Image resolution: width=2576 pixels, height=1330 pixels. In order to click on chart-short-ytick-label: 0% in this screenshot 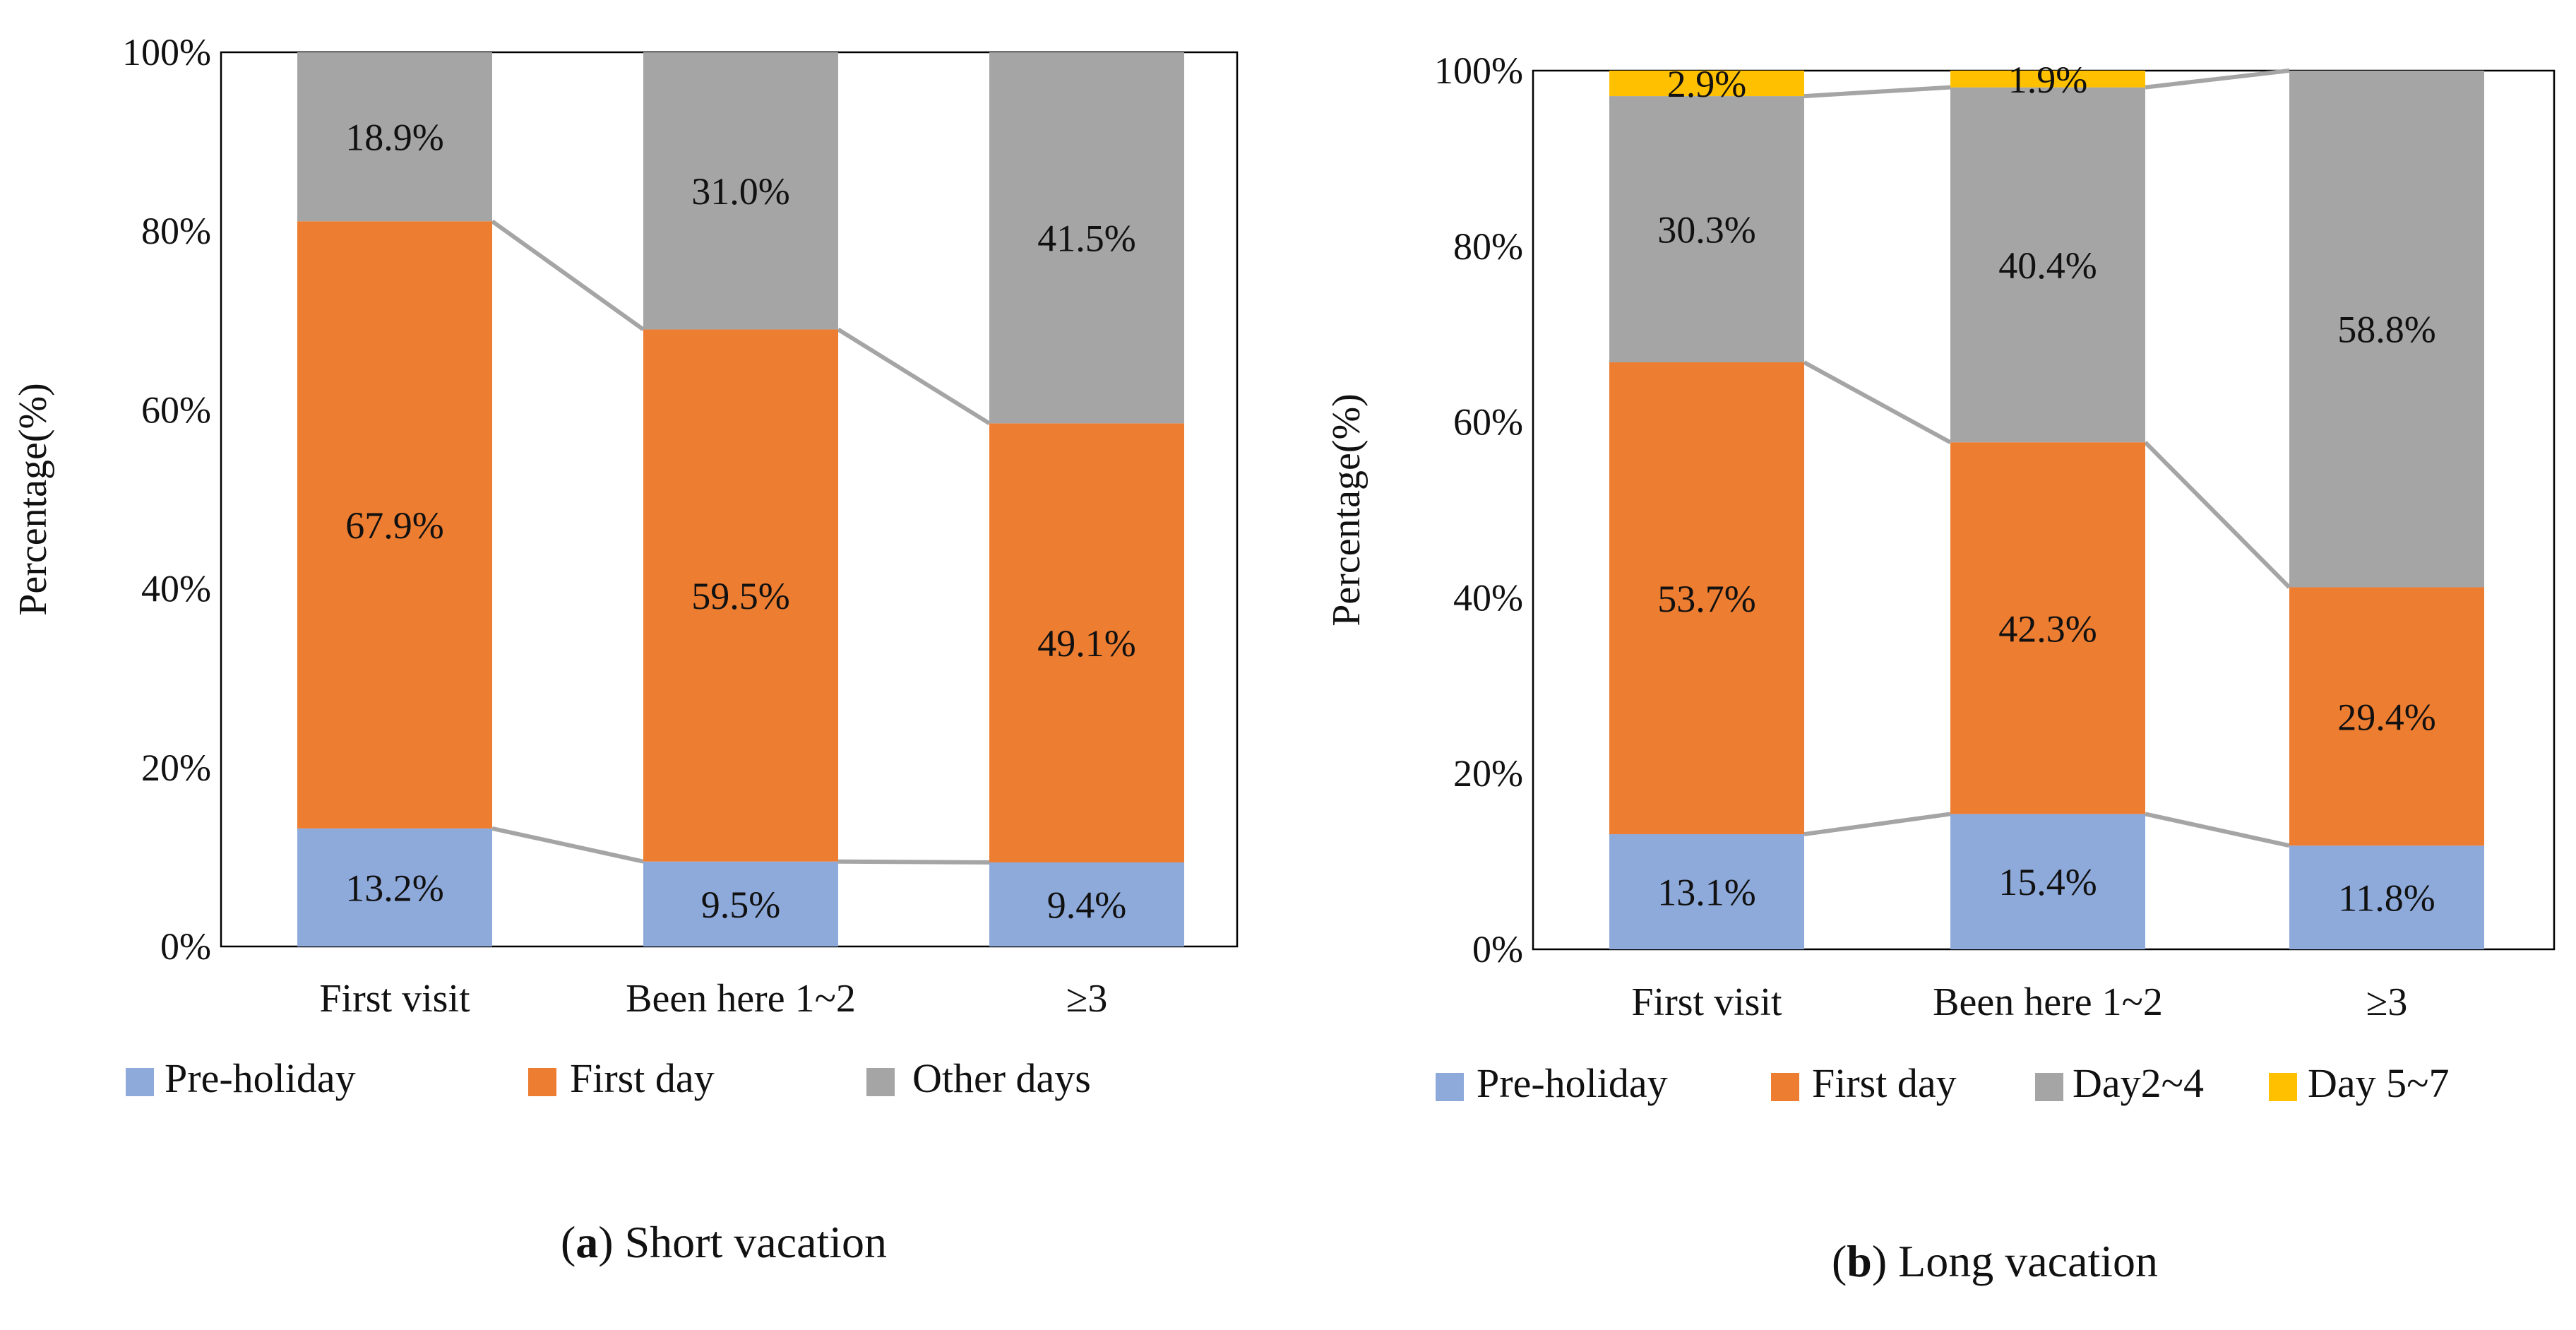, I will do `click(185, 947)`.